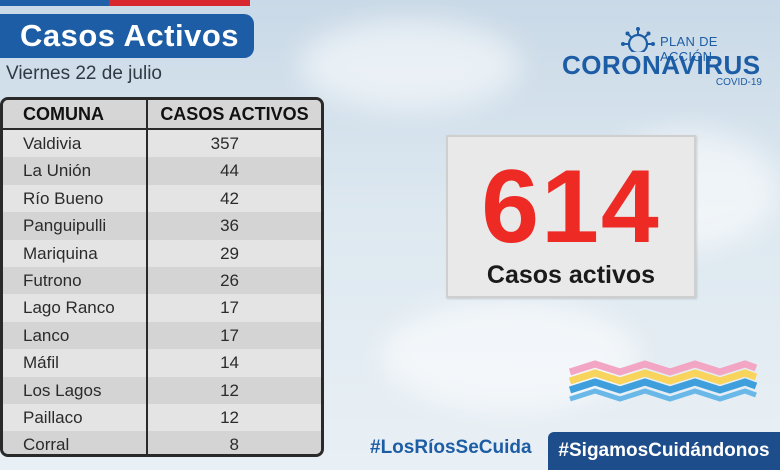 The image size is (780, 470). Describe the element at coordinates (162, 390) in the screenshot. I see `table-row: Los Lagos 12` at that location.